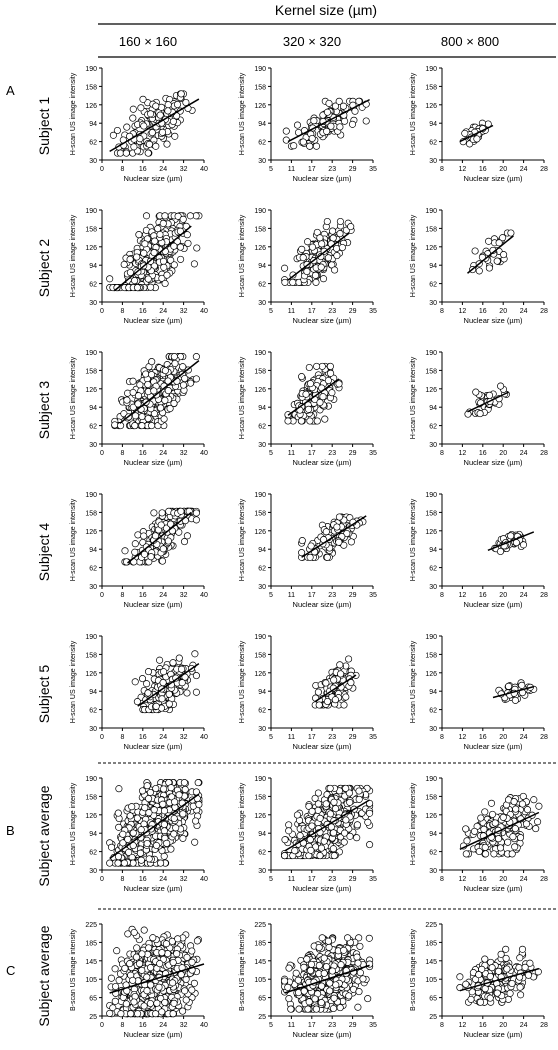  Describe the element at coordinates (91, 943) in the screenshot. I see `y-tick-label: 185` at that location.